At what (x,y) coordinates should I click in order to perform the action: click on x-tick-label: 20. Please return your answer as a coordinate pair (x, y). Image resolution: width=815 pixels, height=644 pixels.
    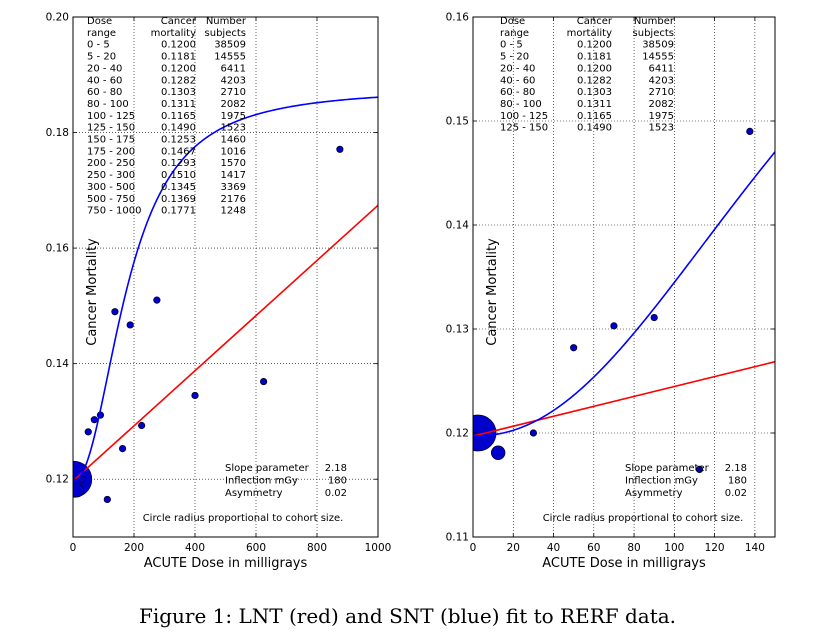
    Looking at the image, I should click on (513, 548).